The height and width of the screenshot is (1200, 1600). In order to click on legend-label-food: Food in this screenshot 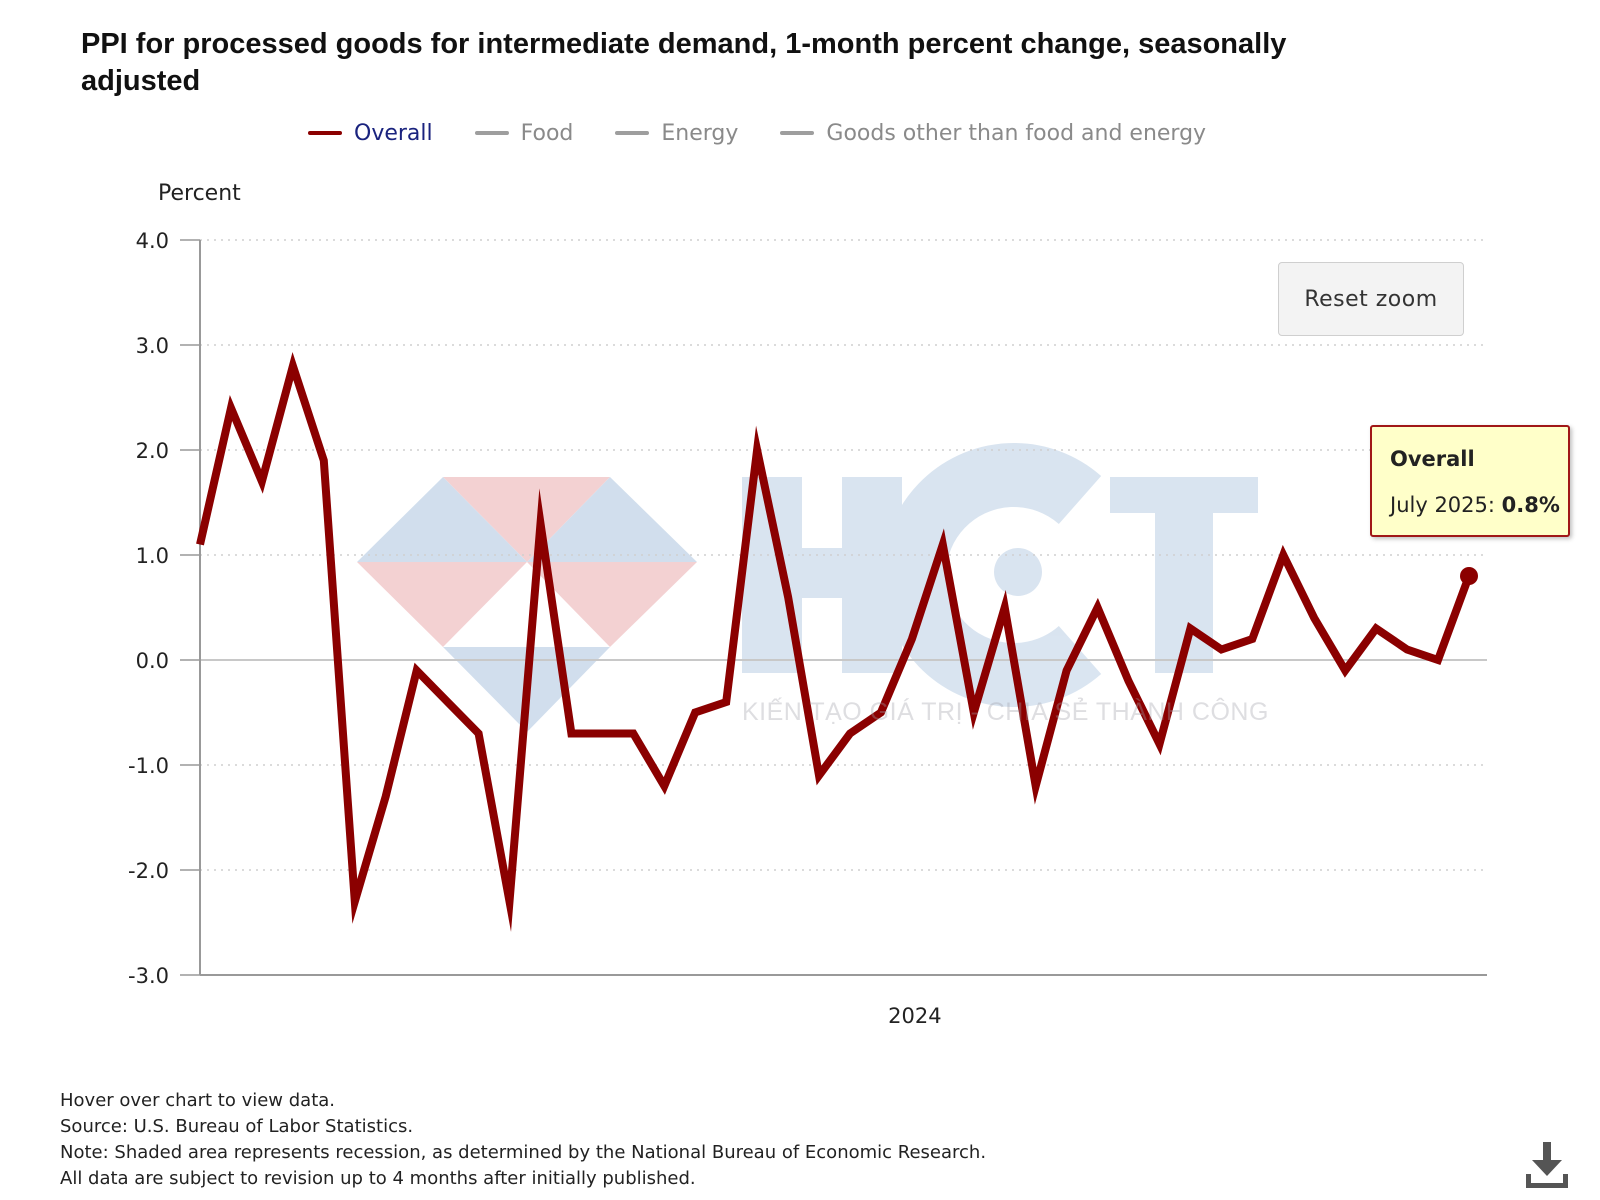, I will do `click(547, 133)`.